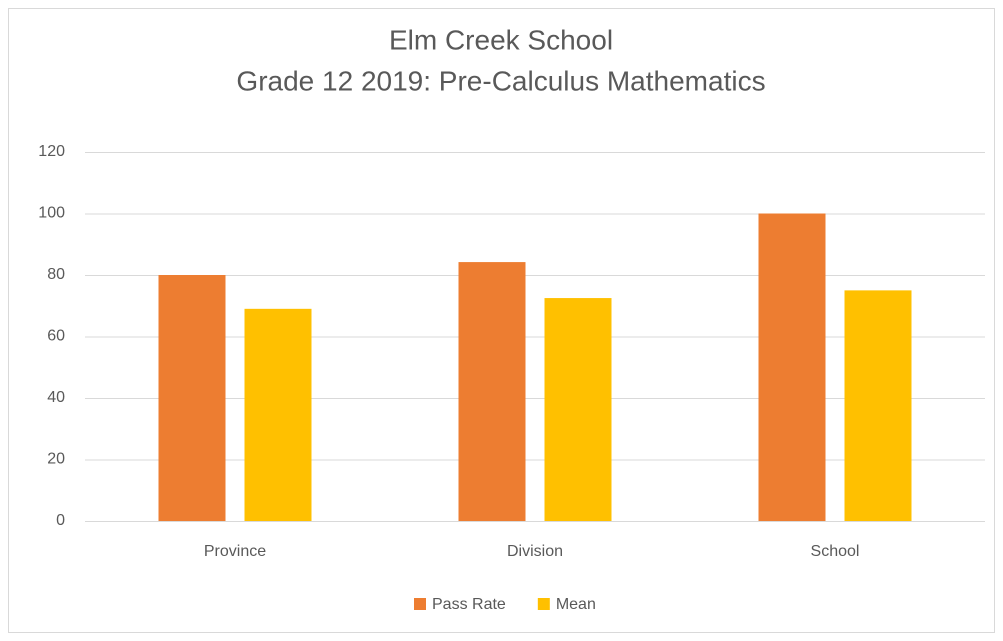  I want to click on x-tick-label: Province, so click(235, 551).